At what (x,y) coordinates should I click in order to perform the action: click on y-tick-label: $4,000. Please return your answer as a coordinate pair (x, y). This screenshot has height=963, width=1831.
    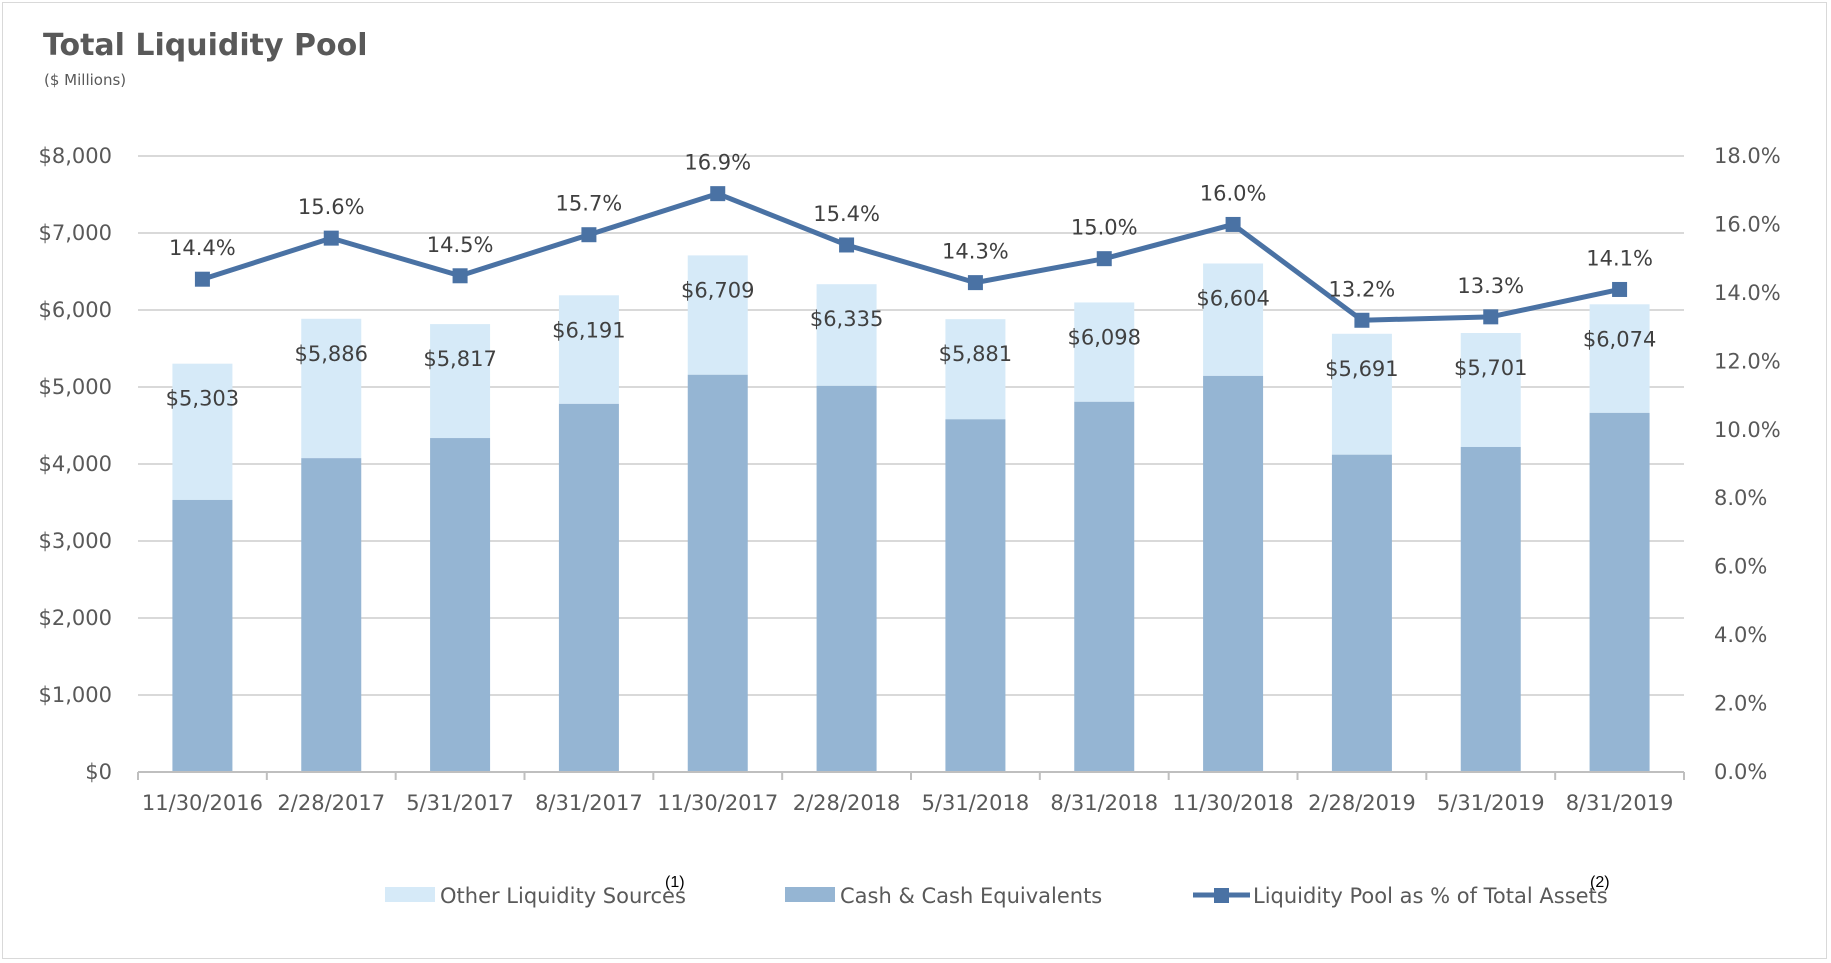
    Looking at the image, I should click on (75, 464).